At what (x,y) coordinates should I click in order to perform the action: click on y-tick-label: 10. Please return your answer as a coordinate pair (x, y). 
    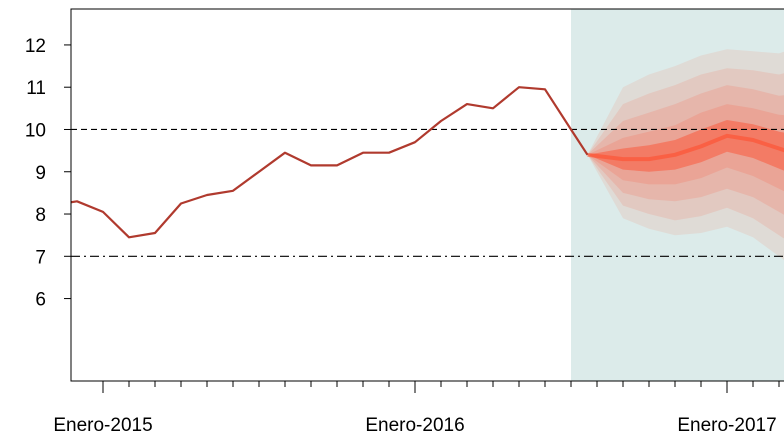
    Looking at the image, I should click on (35, 130).